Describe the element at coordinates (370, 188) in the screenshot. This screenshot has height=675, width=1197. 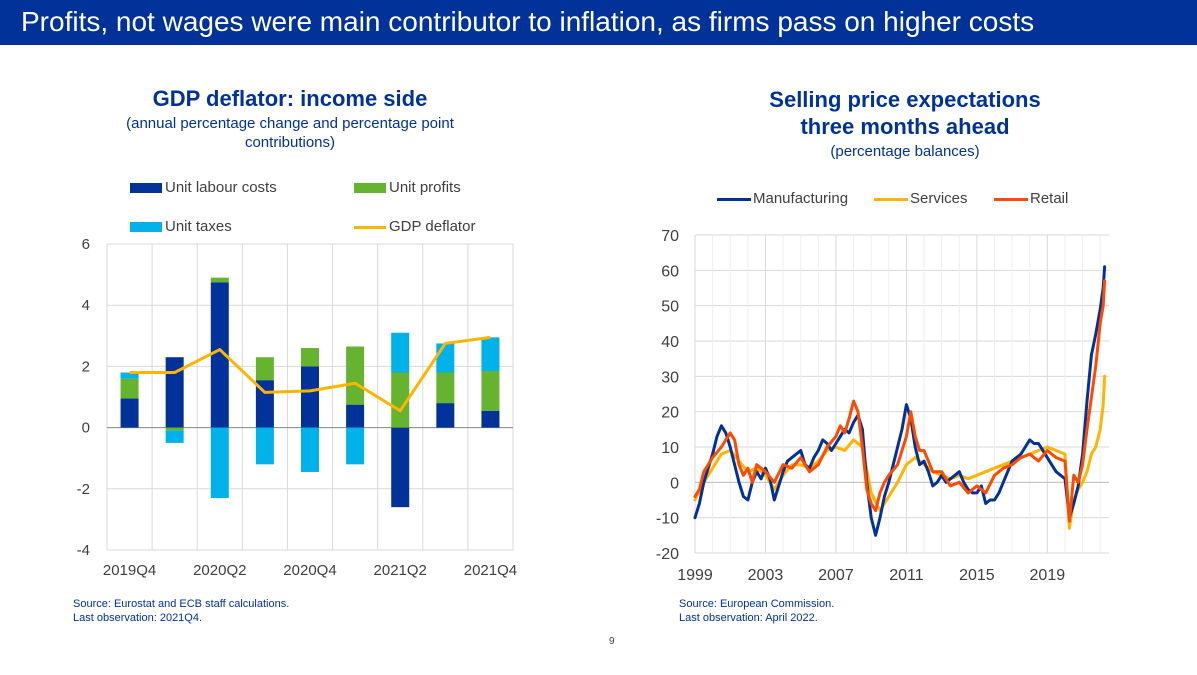
I see `legend-swatch-unit-profits` at that location.